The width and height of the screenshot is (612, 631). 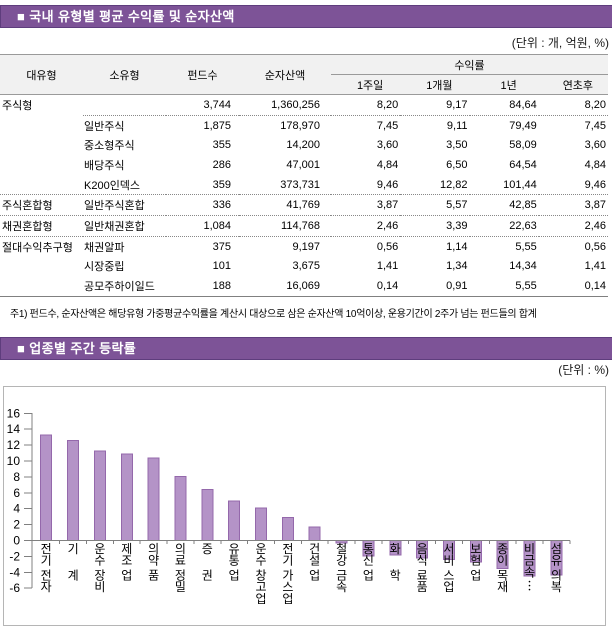 I want to click on svg-text: 16, so click(x=14, y=413).